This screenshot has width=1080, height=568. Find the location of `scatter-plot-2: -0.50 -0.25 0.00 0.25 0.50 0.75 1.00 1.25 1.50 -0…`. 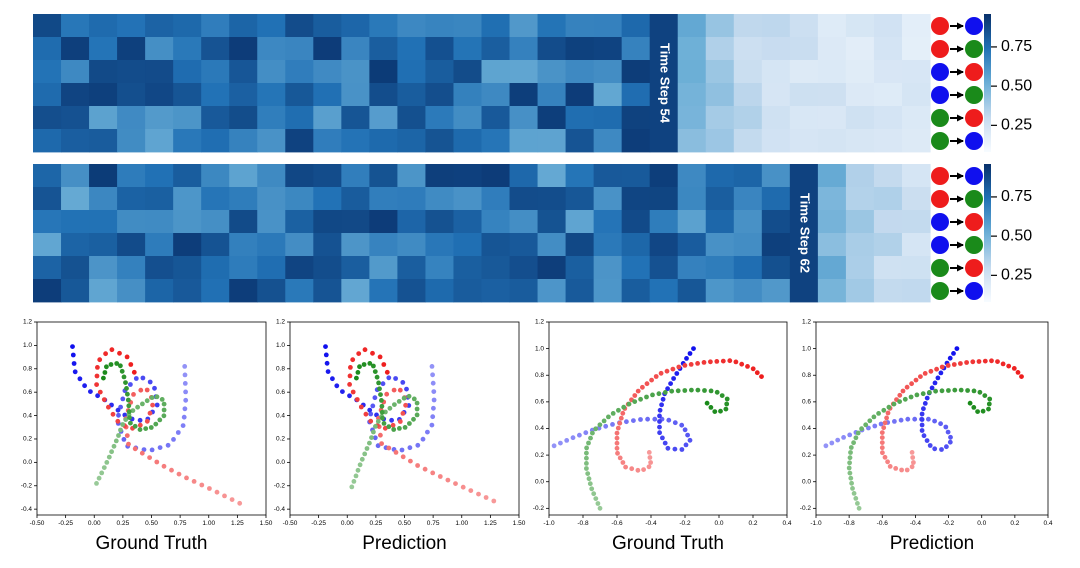

scatter-plot-2: -0.50 -0.25 0.00 0.25 0.50 0.75 1.00 1.25 1.50 -0… is located at coordinates (400, 436).